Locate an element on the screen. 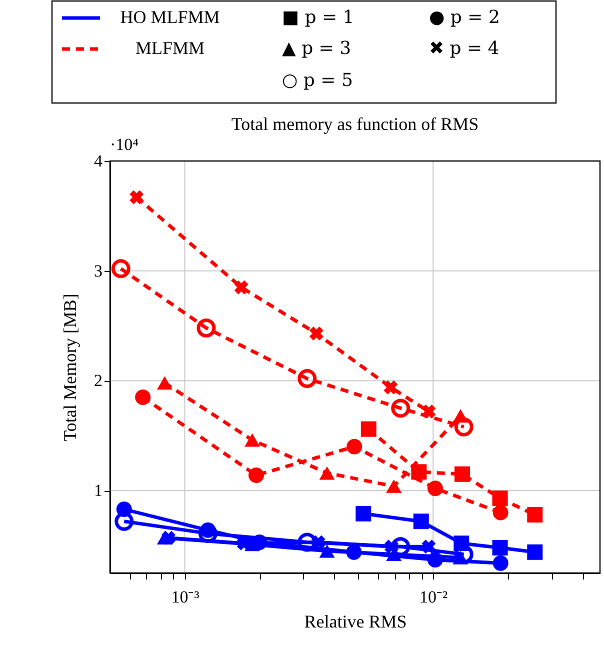  y-axis-title: Total Memory [MB] is located at coordinates (70, 368).